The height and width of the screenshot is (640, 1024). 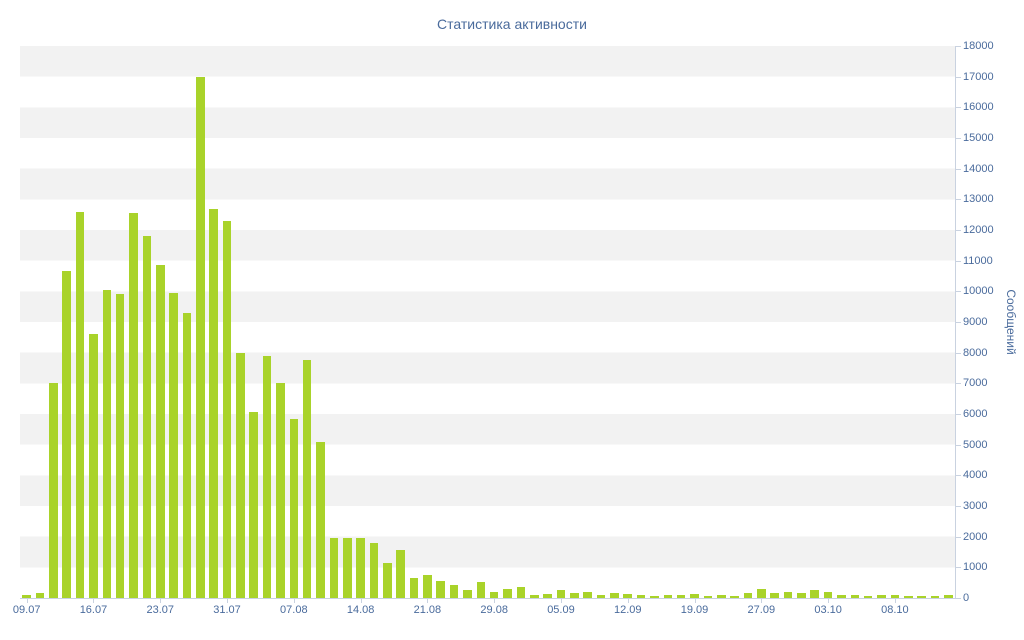 I want to click on y-axis-tick-label: 0, so click(x=966, y=598).